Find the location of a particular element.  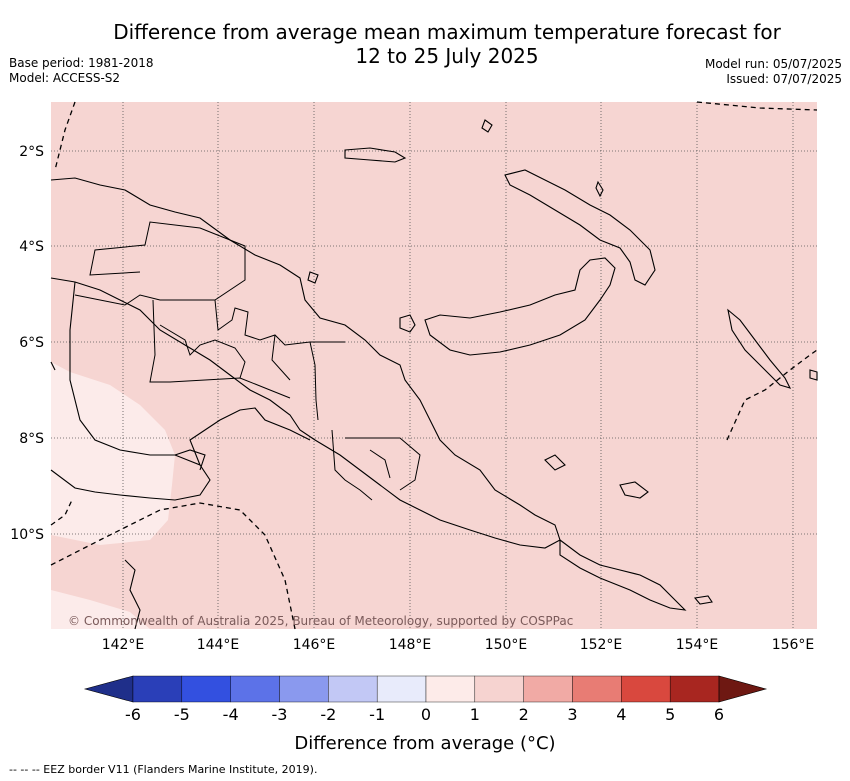

coastline-gulf is located at coordinates (250, 436).